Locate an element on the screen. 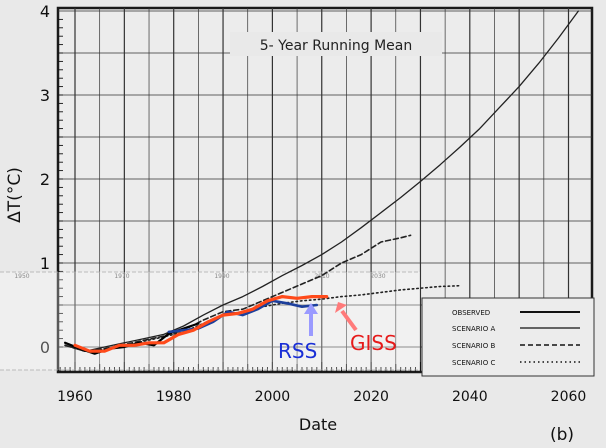  title-box is located at coordinates (336, 44).